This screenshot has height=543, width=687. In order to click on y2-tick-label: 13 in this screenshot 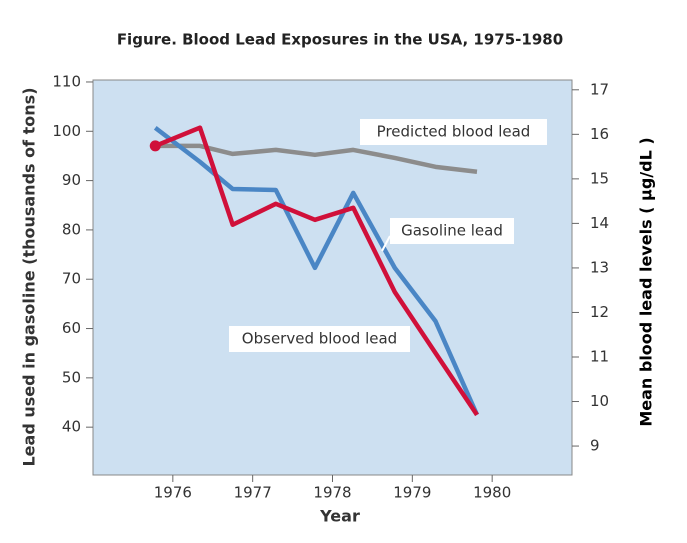, I will do `click(599, 267)`.